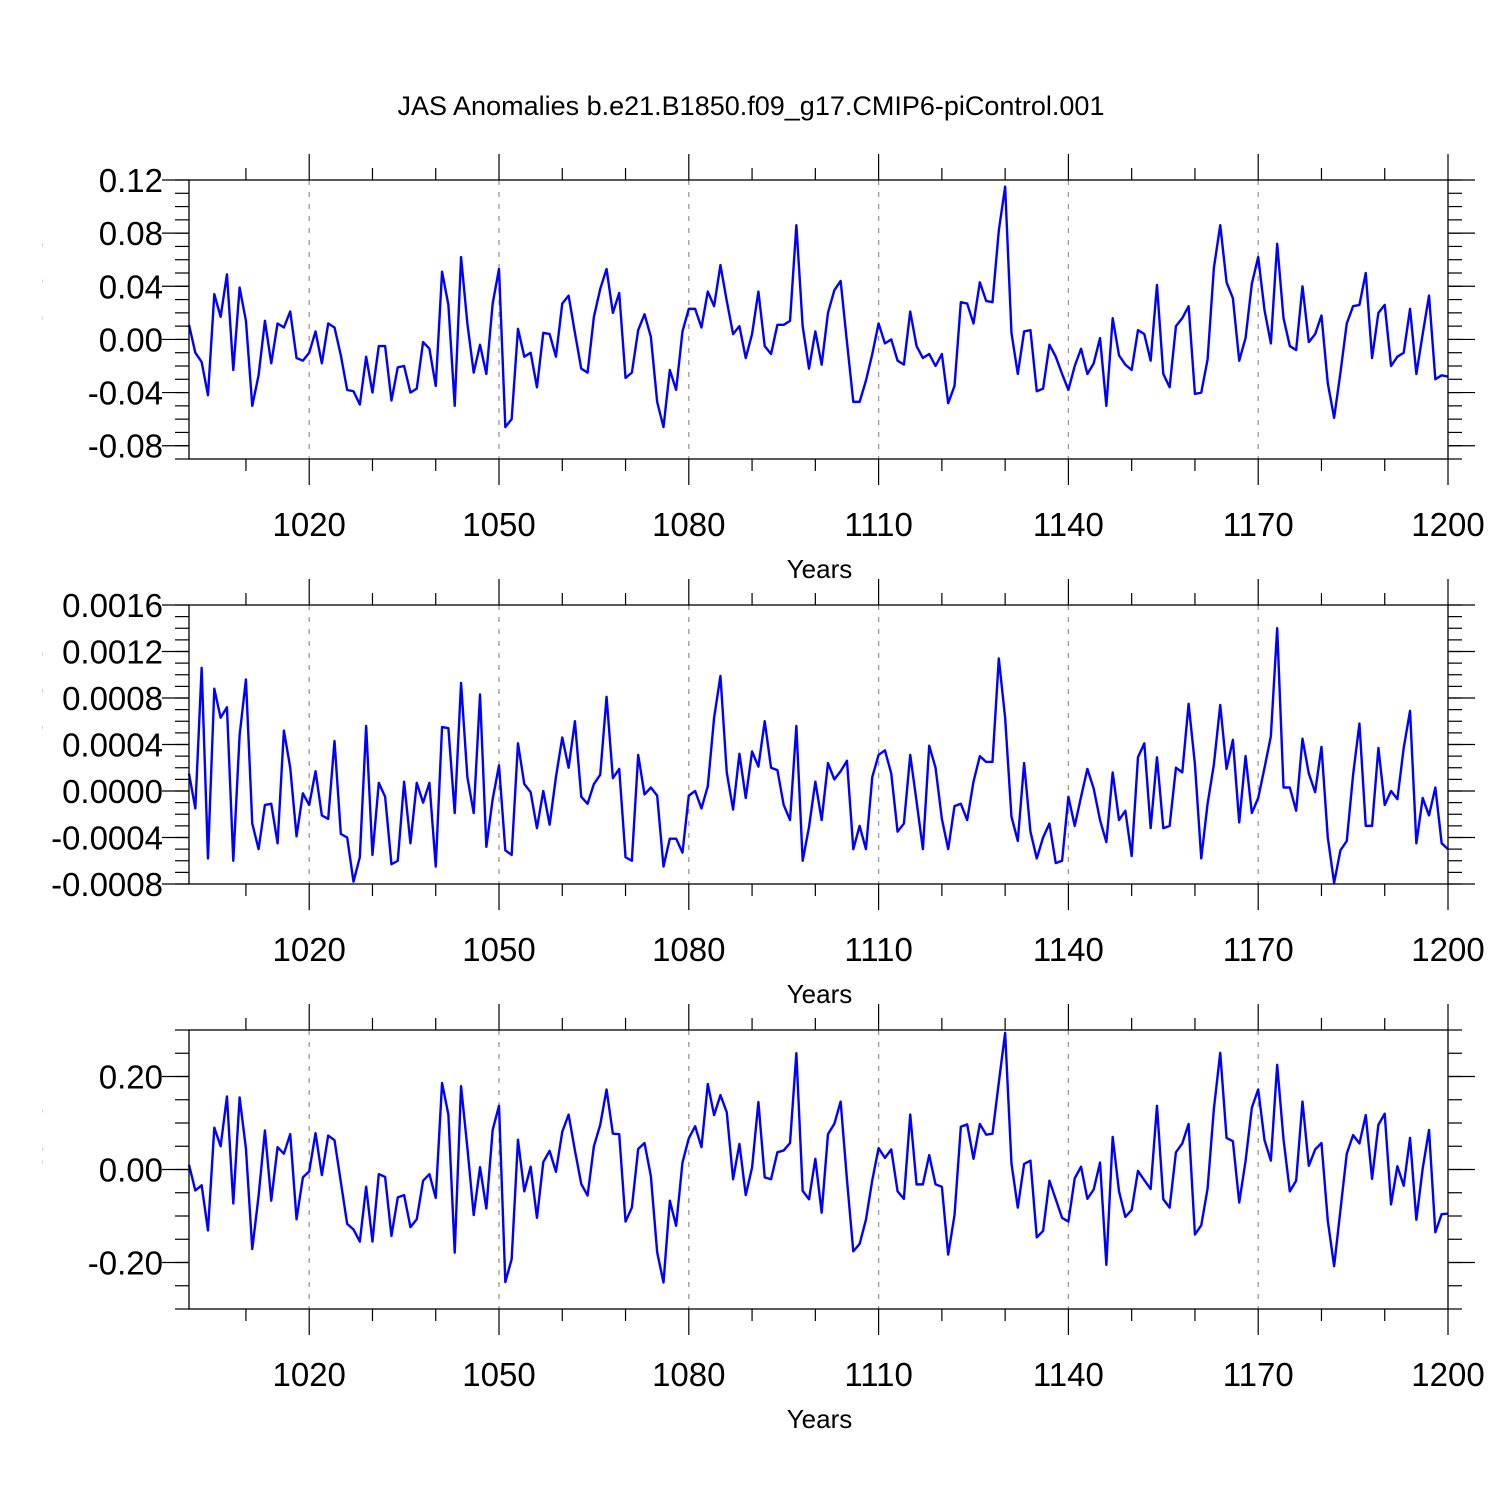 The height and width of the screenshot is (1500, 1500). I want to click on y-tick-label: -0.0004, so click(107, 838).